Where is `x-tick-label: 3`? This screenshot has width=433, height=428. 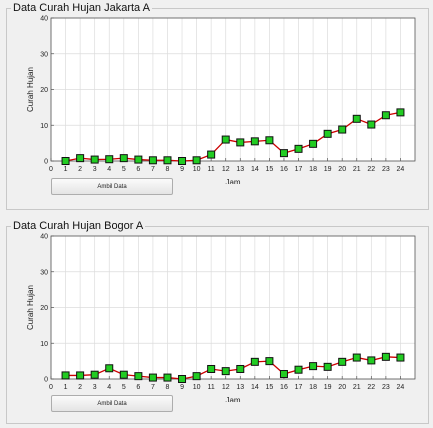
x-tick-label: 3 is located at coordinates (95, 387).